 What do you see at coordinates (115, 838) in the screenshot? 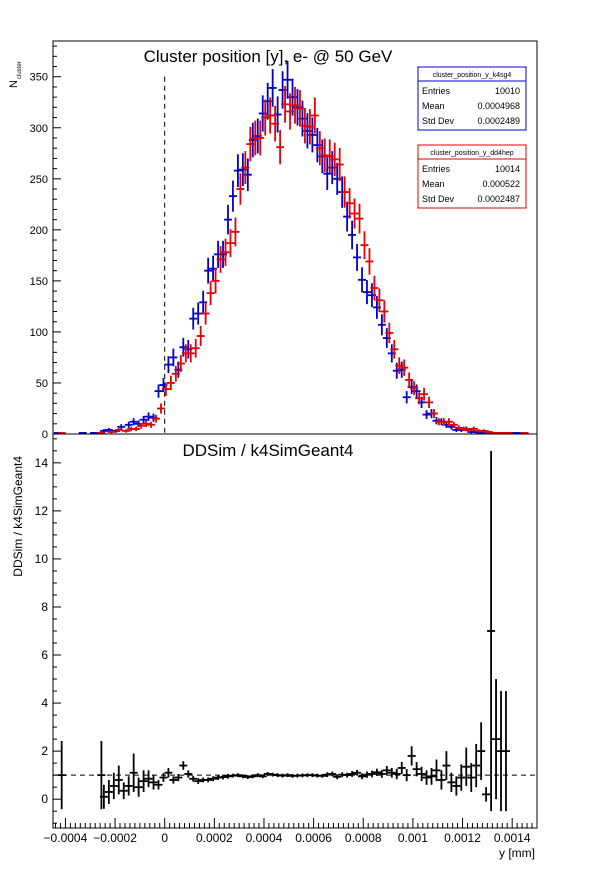
I see `x-tick-label: −0.0002` at bounding box center [115, 838].